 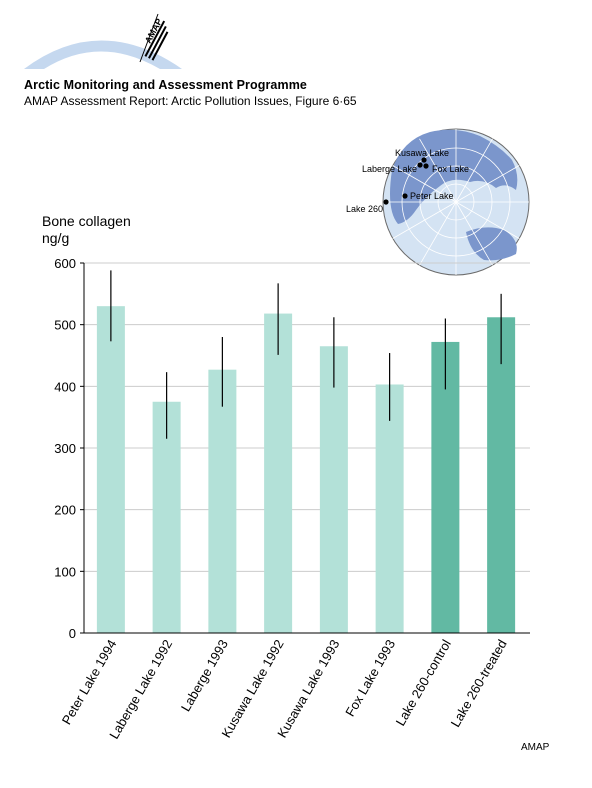 I want to click on y-axis-ticks: 0 100 200 300 400 500 600, so click(x=69, y=448).